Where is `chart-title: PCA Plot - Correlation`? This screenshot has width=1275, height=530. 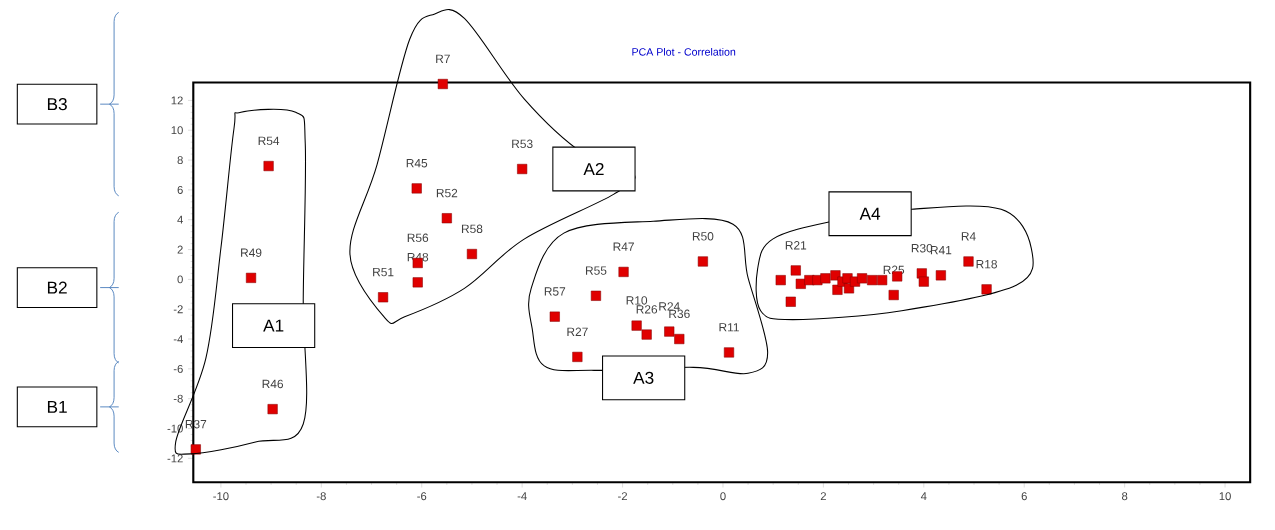
chart-title: PCA Plot - Correlation is located at coordinates (684, 51).